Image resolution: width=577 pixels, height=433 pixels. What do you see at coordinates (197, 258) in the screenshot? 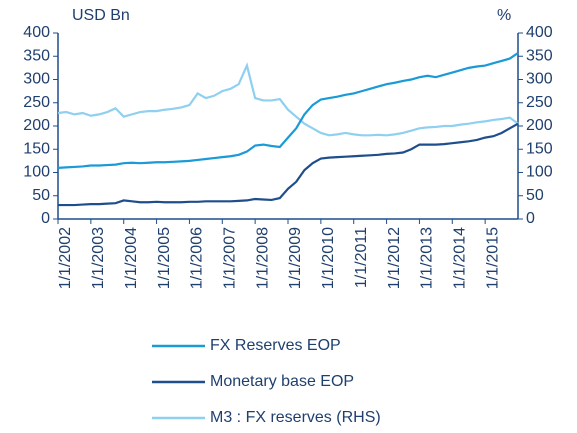
I see `x-tick-label: 1/1/2006` at bounding box center [197, 258].